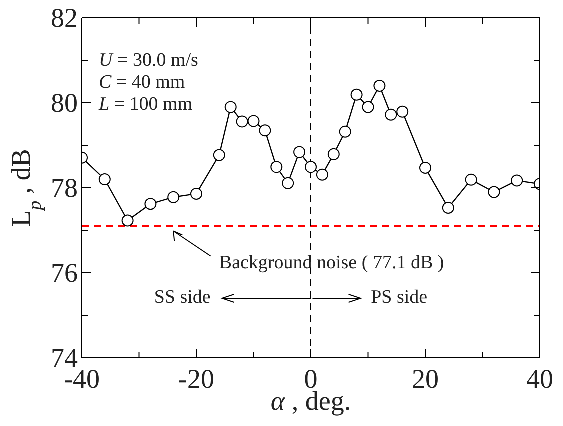 The image size is (563, 426). What do you see at coordinates (182, 297) in the screenshot?
I see `annotation: SS side` at bounding box center [182, 297].